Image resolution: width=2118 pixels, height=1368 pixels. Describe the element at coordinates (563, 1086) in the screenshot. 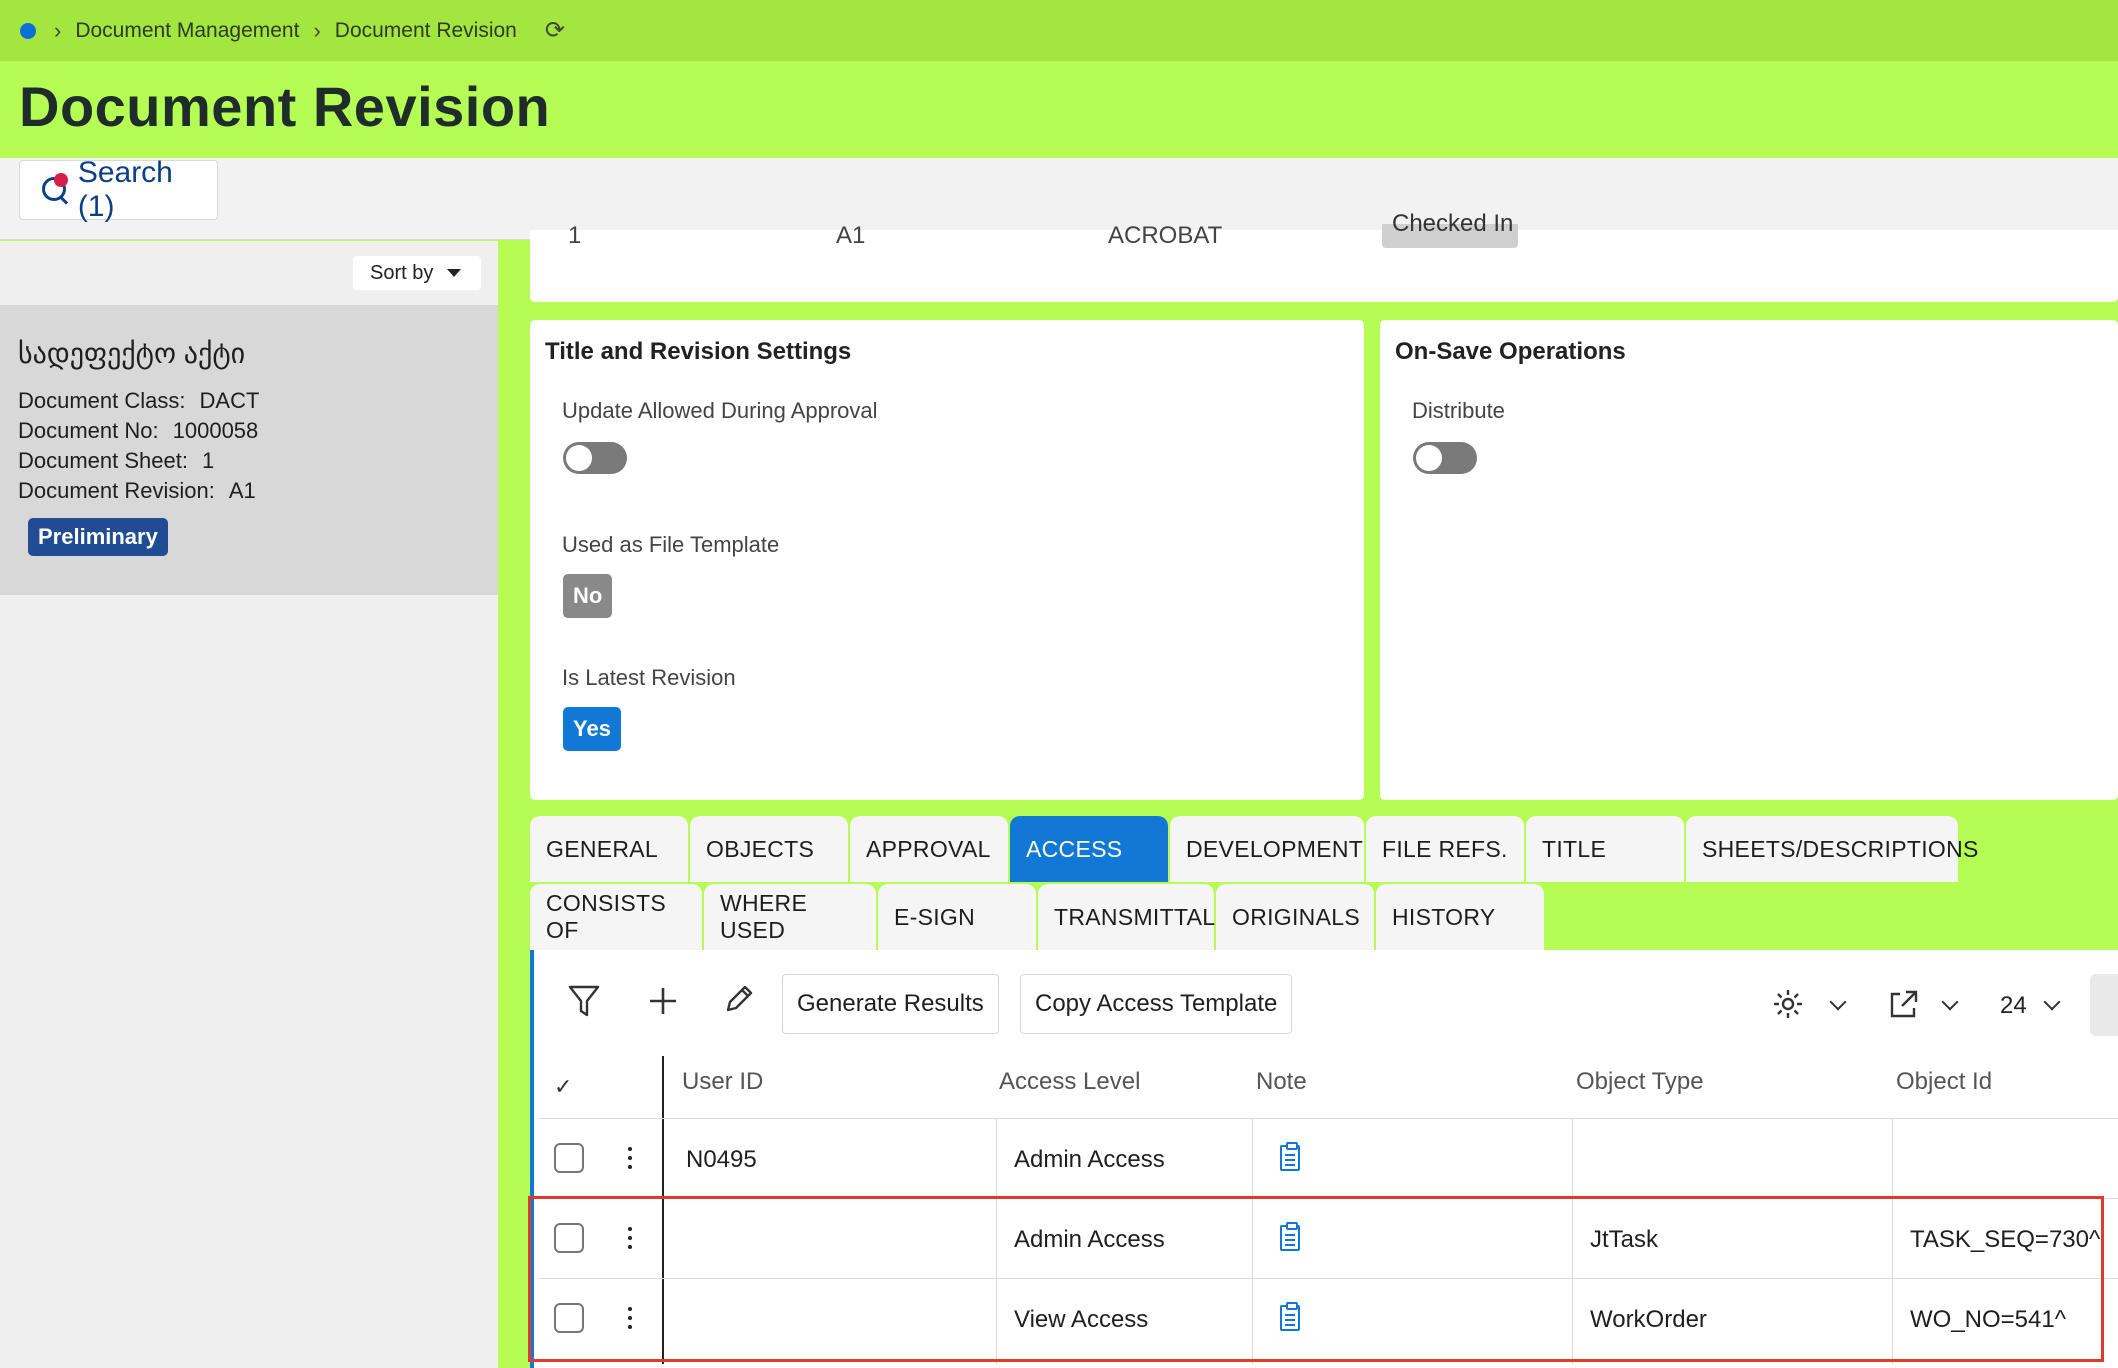

I see `select-all-checkmark-icon: ✓` at that location.